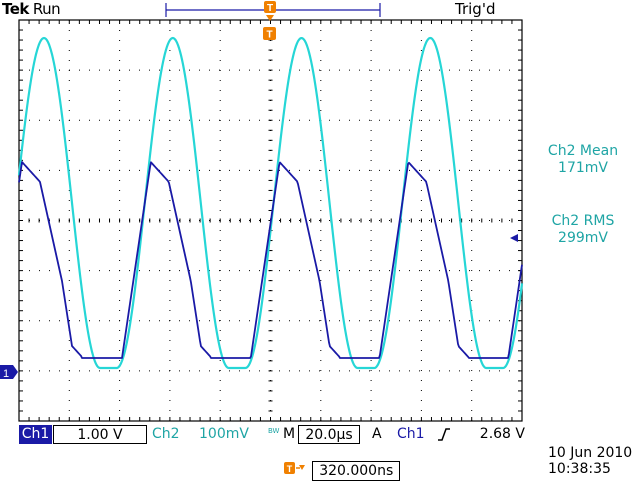  What do you see at coordinates (377, 434) in the screenshot?
I see `acquisition-mode: A` at bounding box center [377, 434].